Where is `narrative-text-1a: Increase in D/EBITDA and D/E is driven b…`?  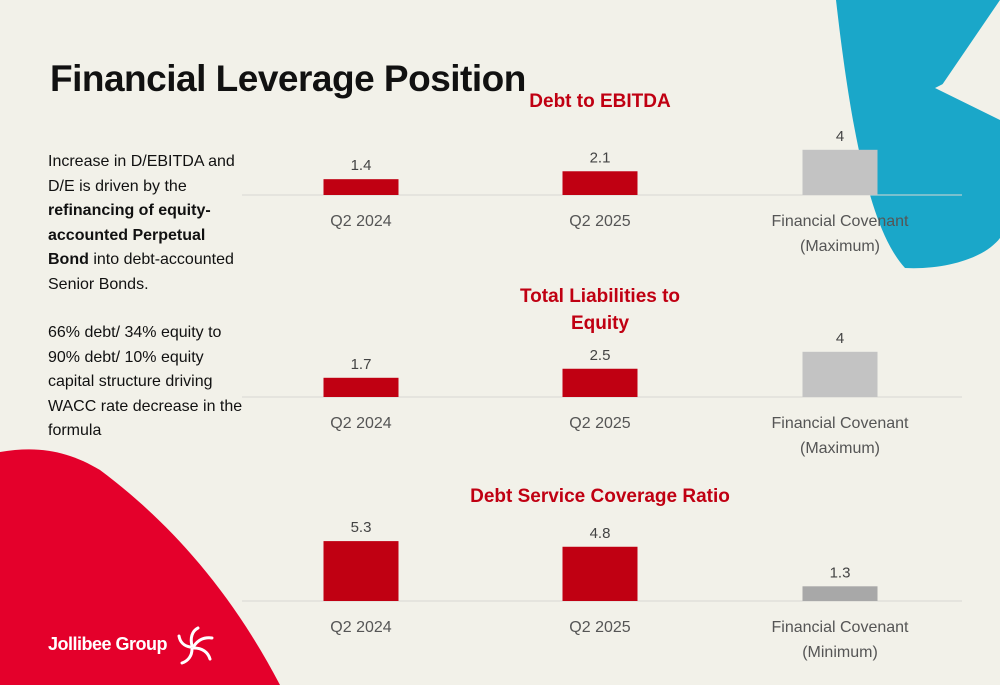
narrative-text-1a: Increase in D/EBITDA and D/E is driven b… is located at coordinates (141, 174).